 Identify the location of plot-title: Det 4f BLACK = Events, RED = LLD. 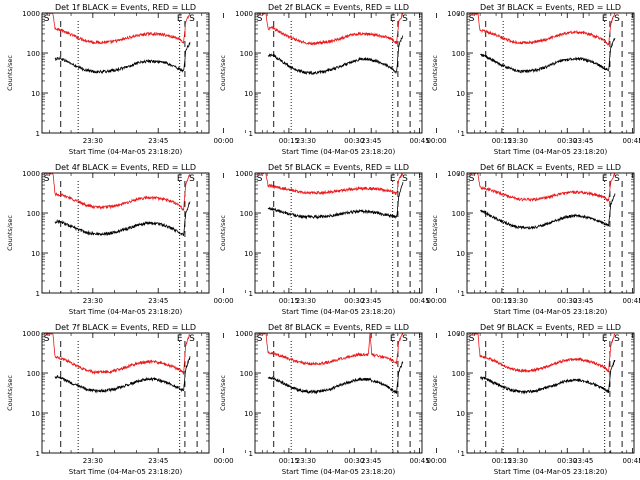
(125, 167).